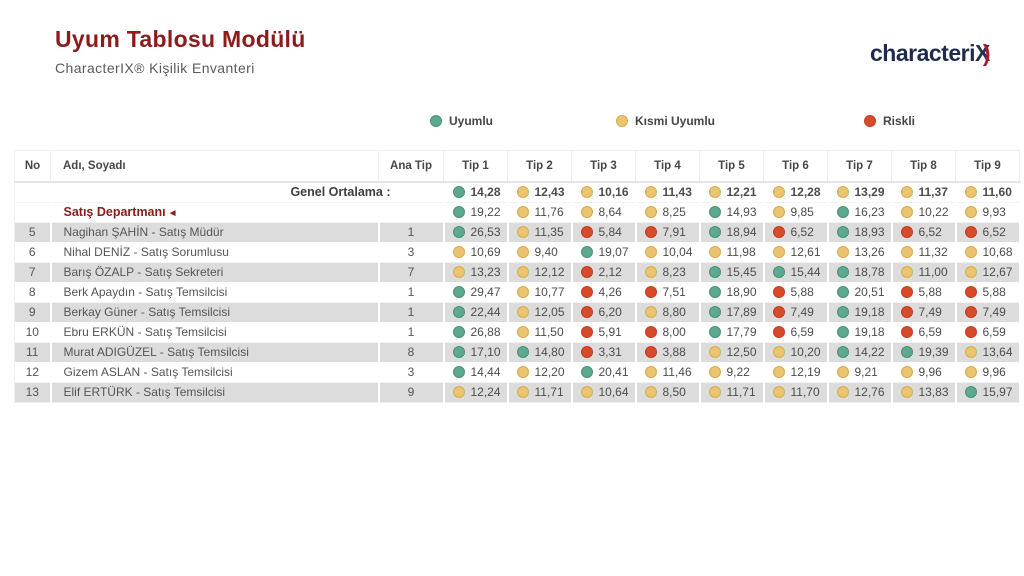 Image resolution: width=1024 pixels, height=576 pixels. I want to click on collapse-arrow-icon: ◄, so click(172, 213).